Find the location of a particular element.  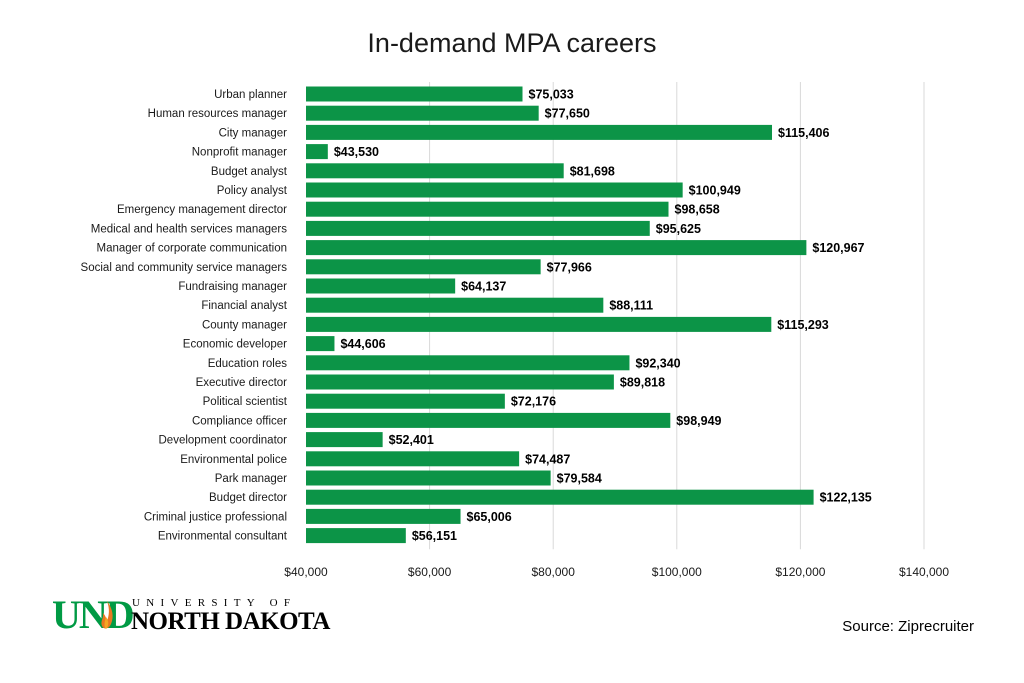

flame-icon is located at coordinates (107, 615).